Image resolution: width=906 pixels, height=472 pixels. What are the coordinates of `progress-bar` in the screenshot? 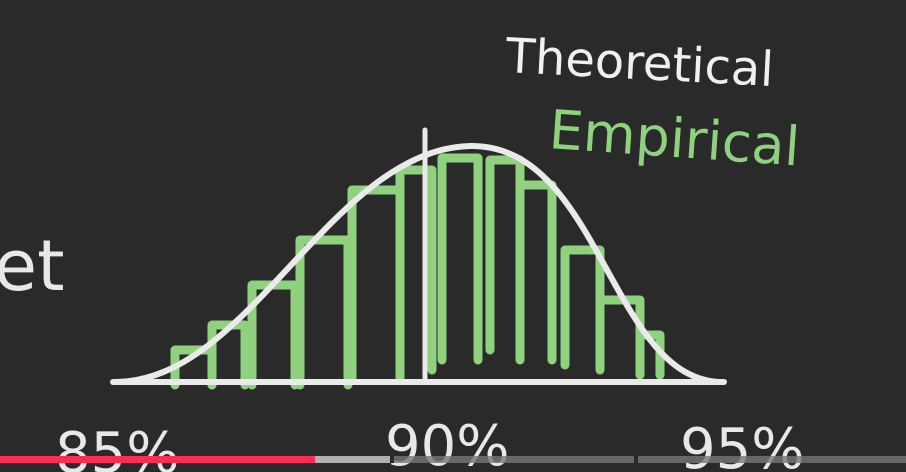 It's located at (453, 459).